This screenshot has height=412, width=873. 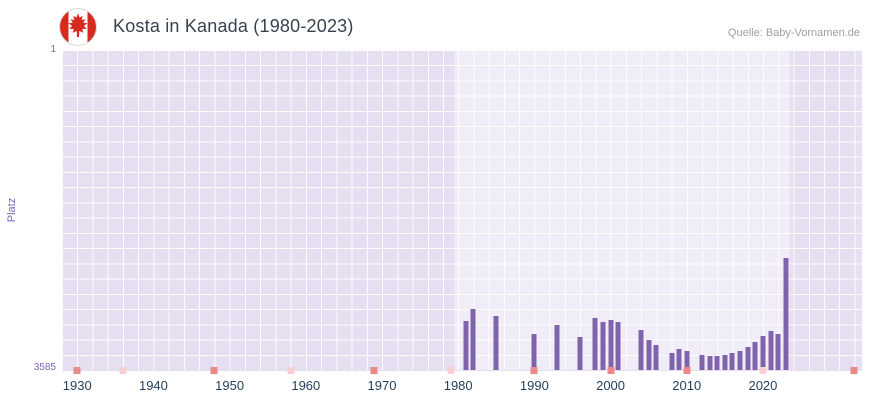 I want to click on baseline-mark-2020, so click(x=763, y=370).